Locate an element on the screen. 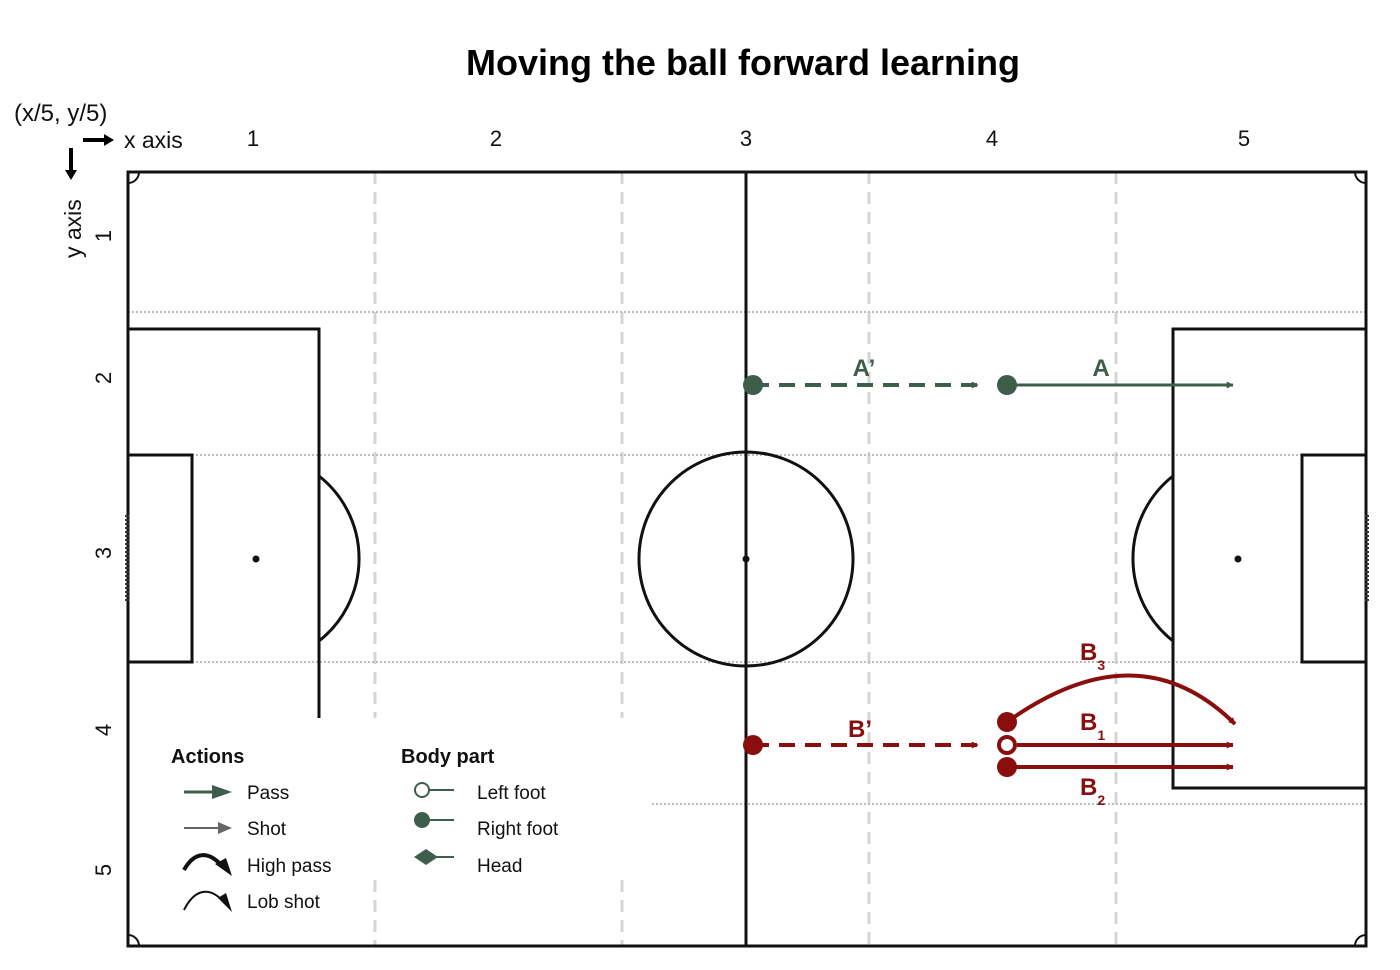 The image size is (1400, 970). action-subscript: 3 is located at coordinates (1101, 665).